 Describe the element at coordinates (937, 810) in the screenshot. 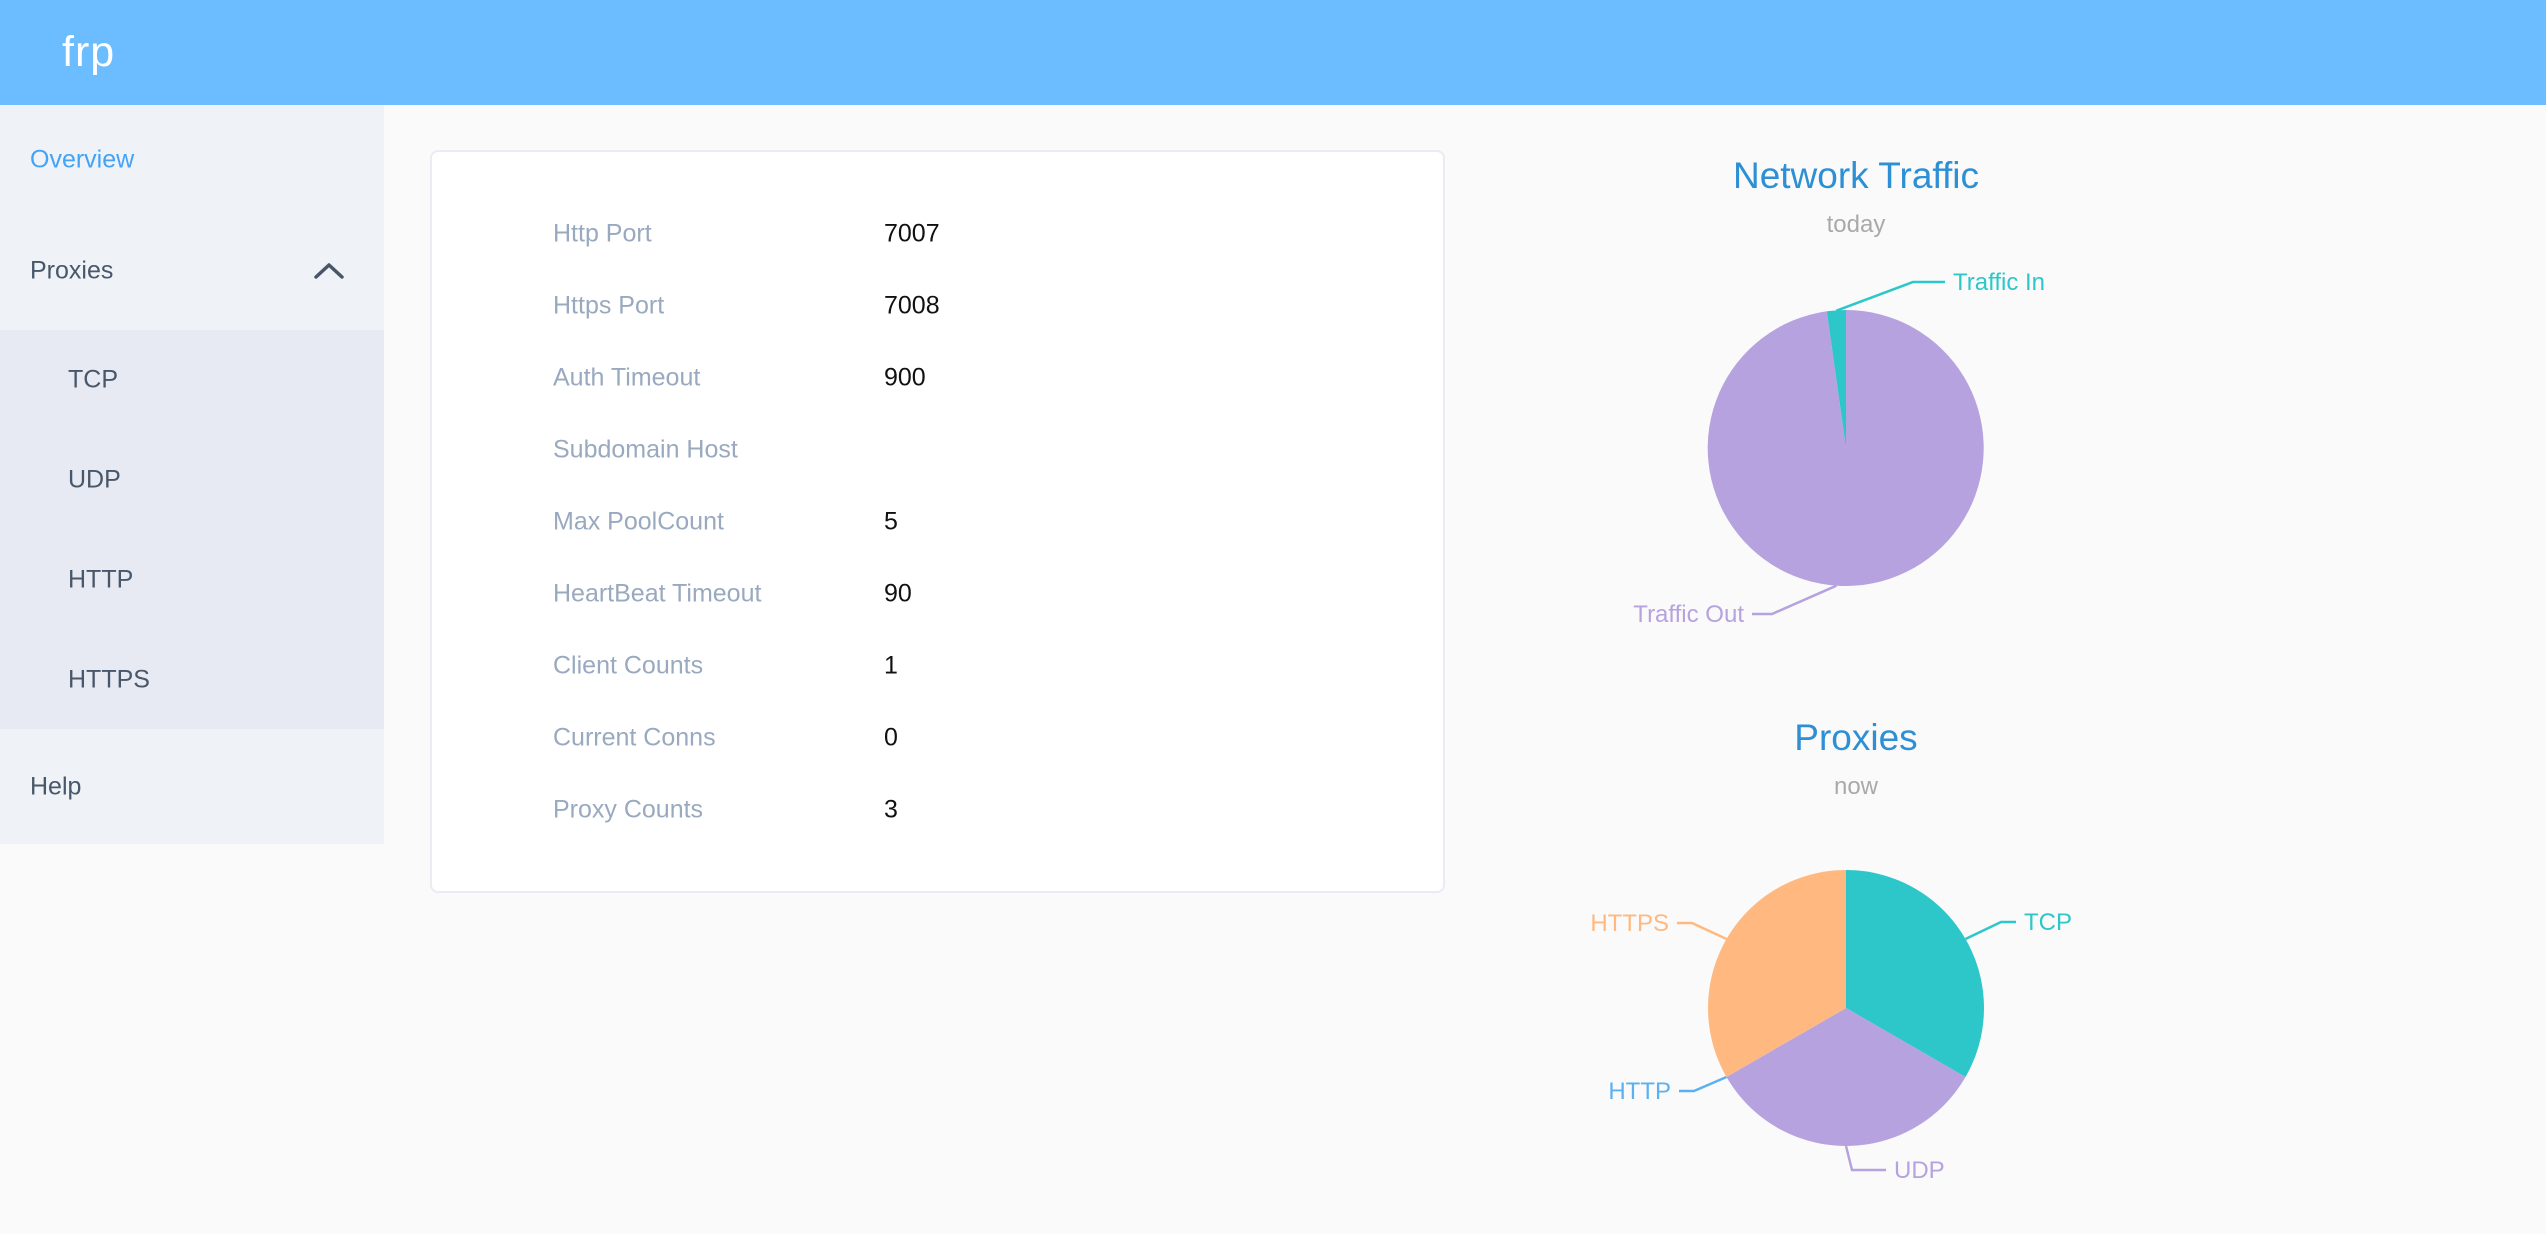

I see `info-row-proxy-counts: Proxy Counts 3` at that location.